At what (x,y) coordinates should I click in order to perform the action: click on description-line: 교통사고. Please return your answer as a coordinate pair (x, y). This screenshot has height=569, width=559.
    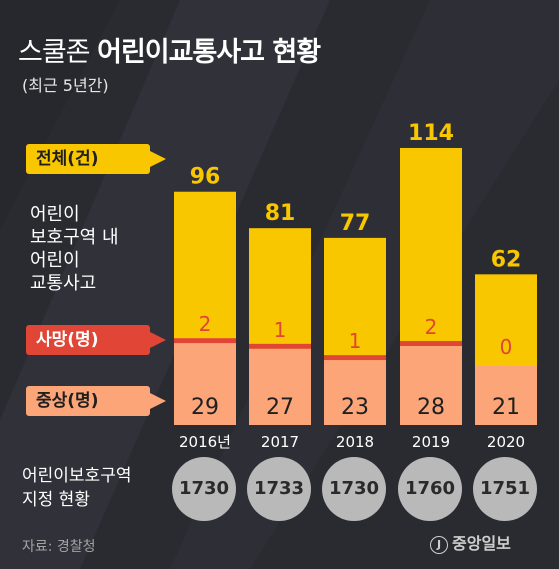
    Looking at the image, I should click on (63, 283).